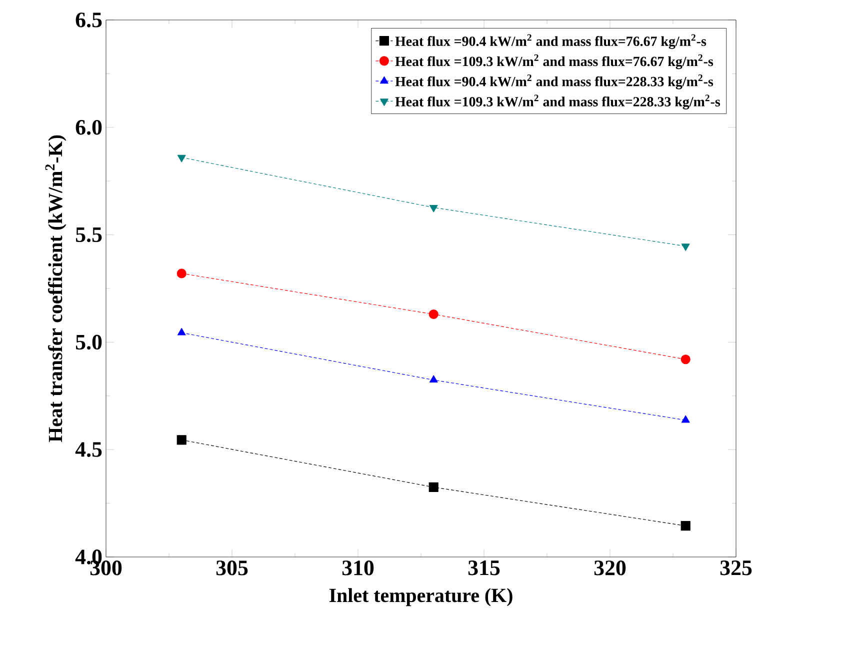 The width and height of the screenshot is (843, 650). Describe the element at coordinates (89, 20) in the screenshot. I see `y-tick-label: 6.5` at that location.